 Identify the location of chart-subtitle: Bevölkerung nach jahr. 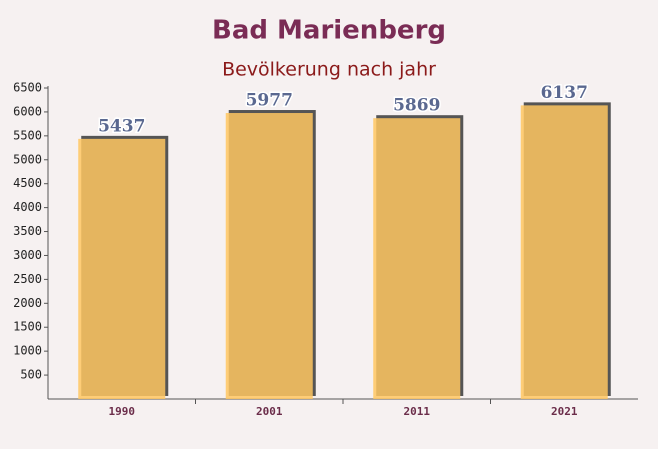
(329, 70).